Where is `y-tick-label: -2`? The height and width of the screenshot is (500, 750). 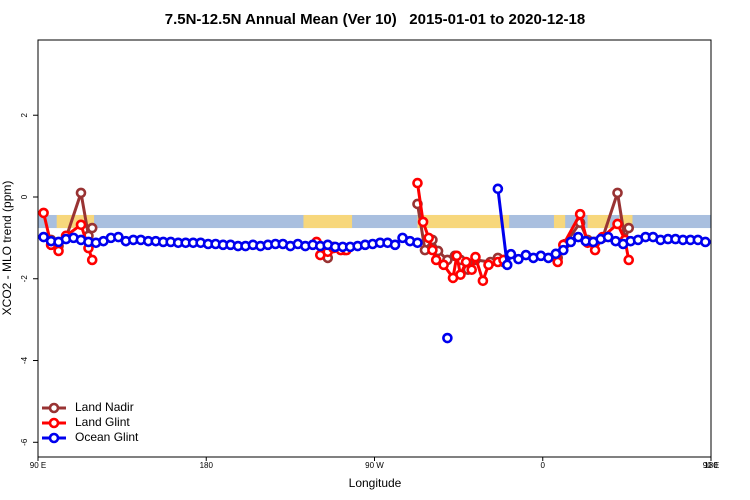
y-tick-label: -2 is located at coordinates (24, 279).